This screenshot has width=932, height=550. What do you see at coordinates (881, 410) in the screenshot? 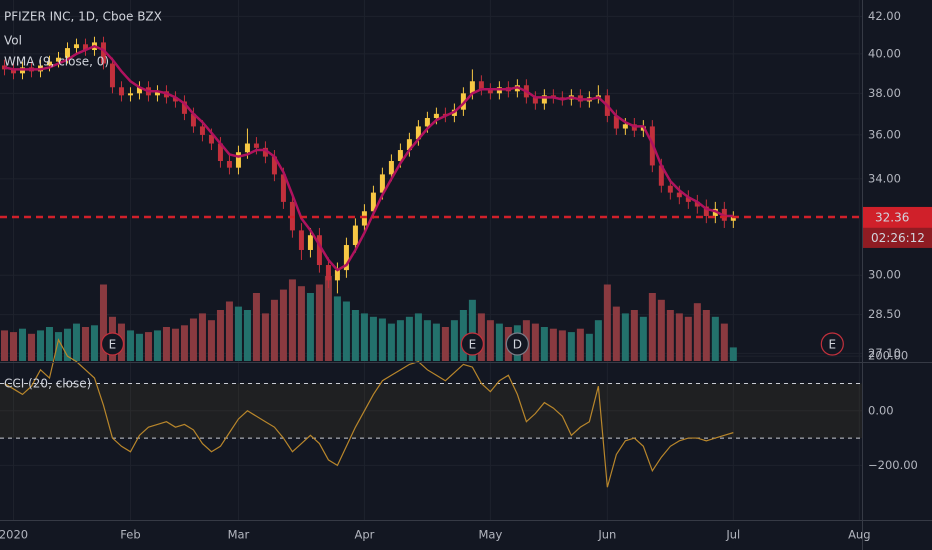
I see `cci-tick-label: 0.00` at bounding box center [881, 410].